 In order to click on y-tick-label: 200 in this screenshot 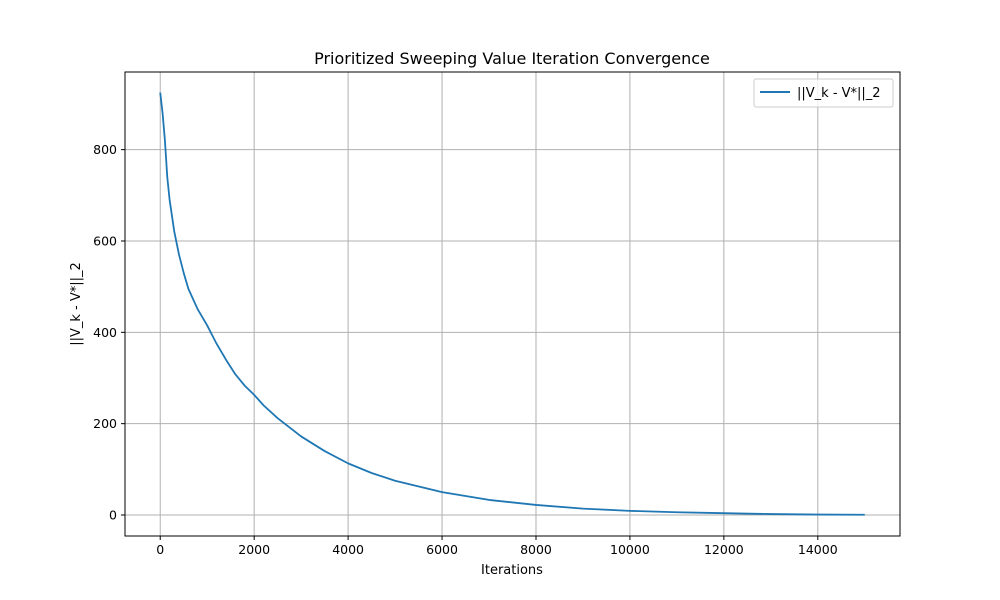, I will do `click(105, 423)`.